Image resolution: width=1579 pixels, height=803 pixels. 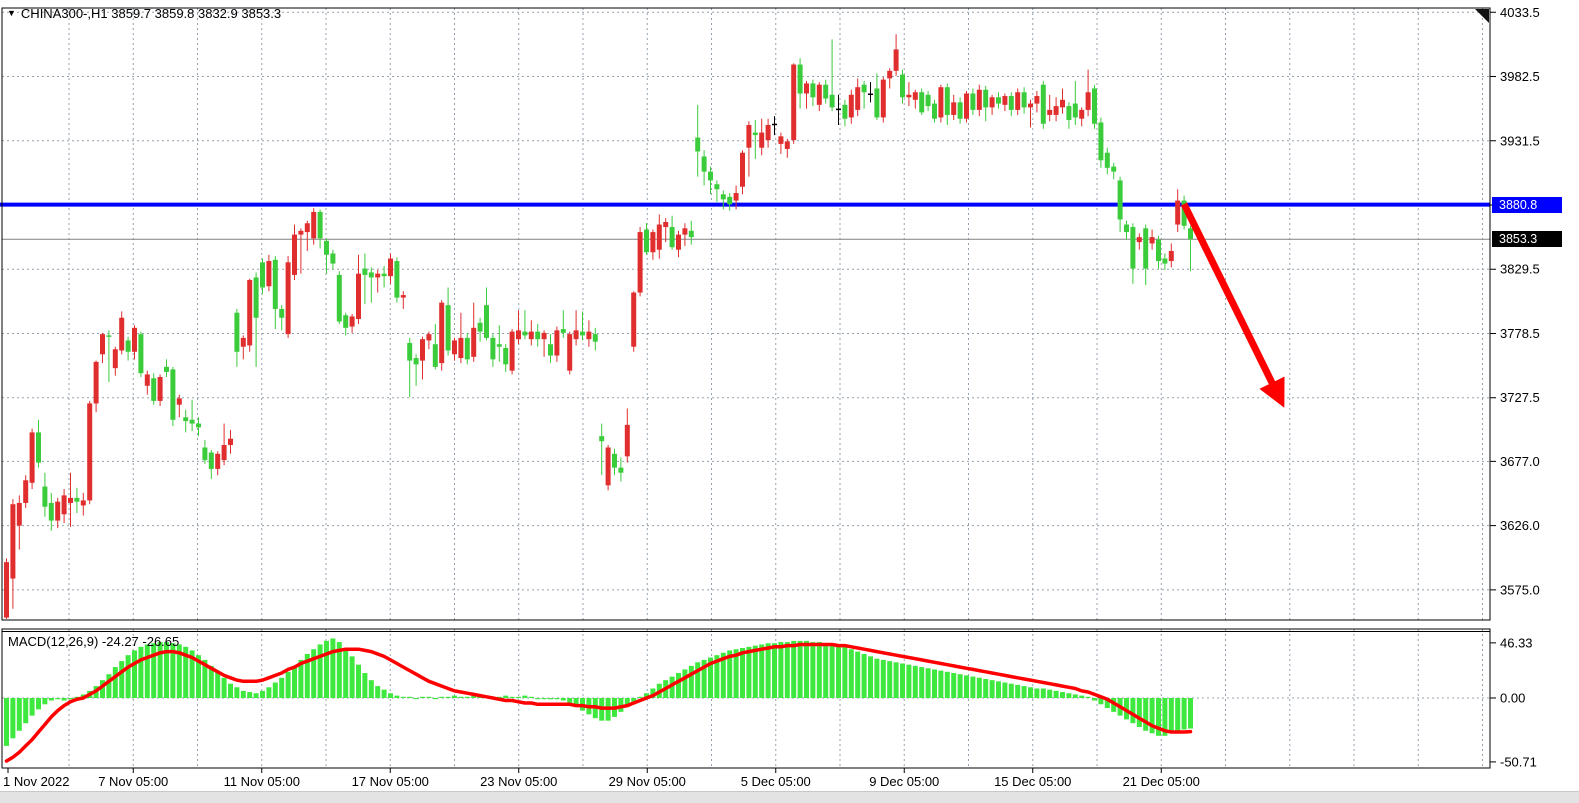 What do you see at coordinates (1520, 140) in the screenshot?
I see `price-axis-label: 3931.5` at bounding box center [1520, 140].